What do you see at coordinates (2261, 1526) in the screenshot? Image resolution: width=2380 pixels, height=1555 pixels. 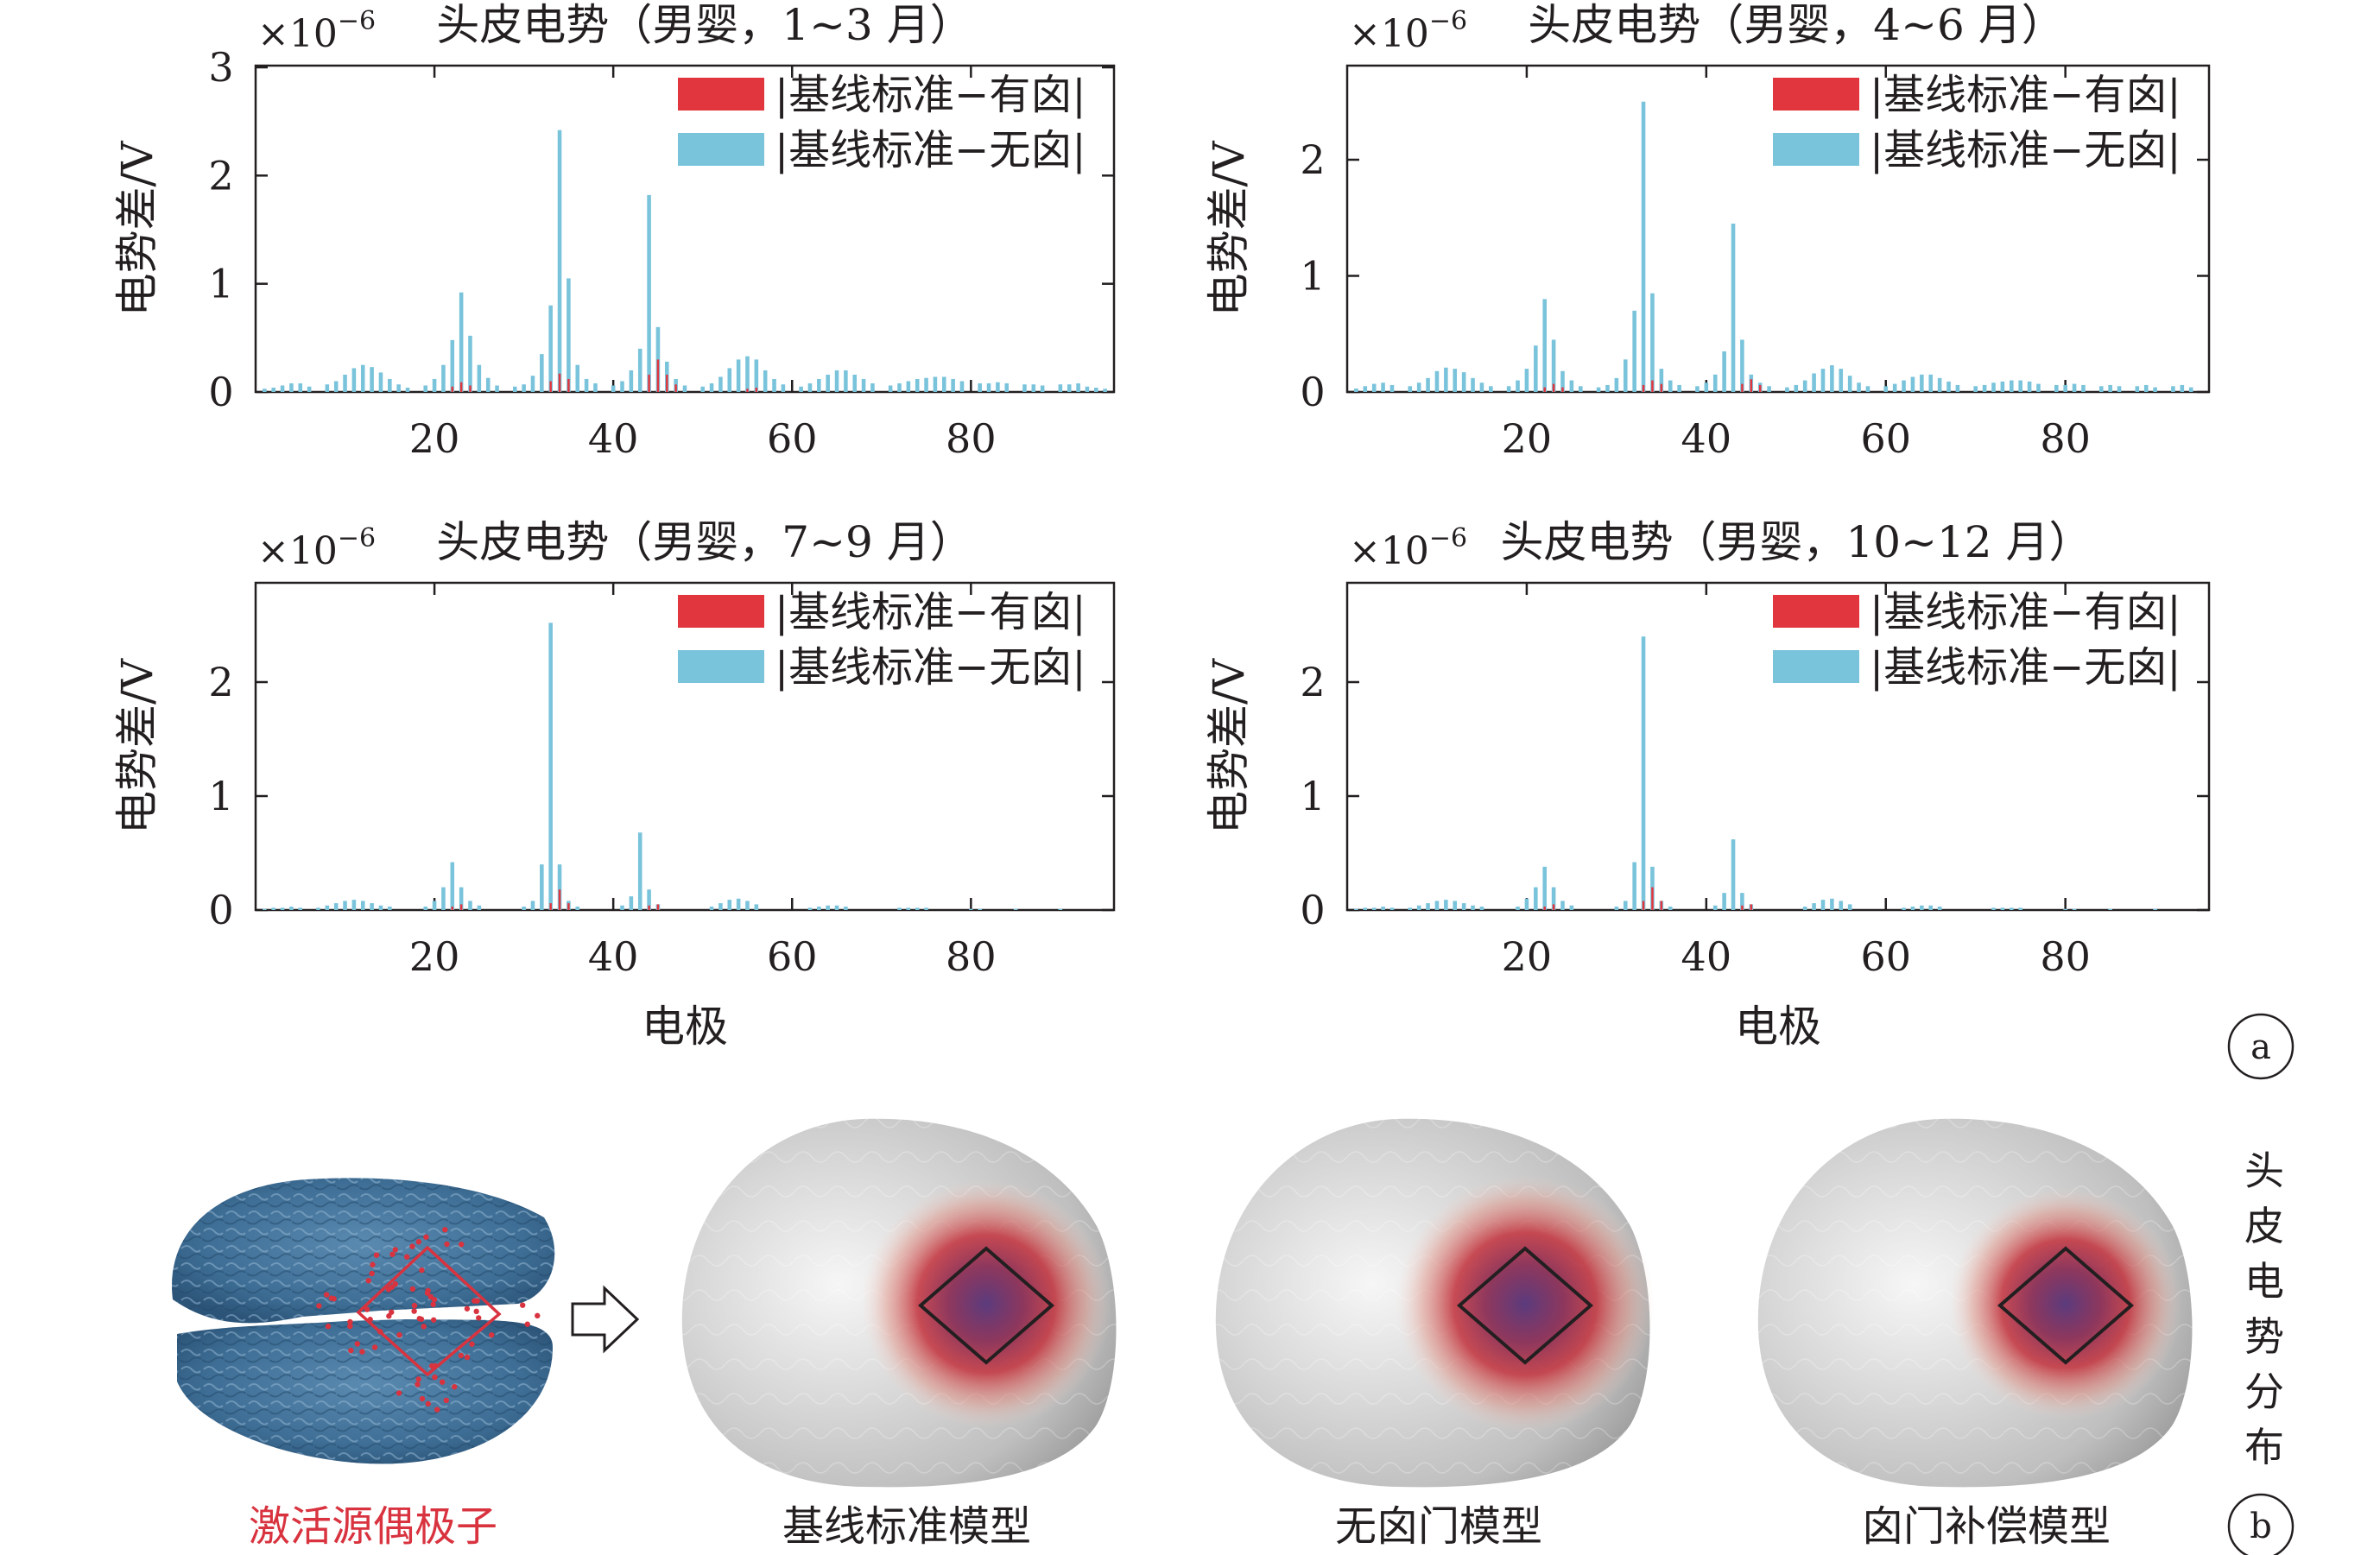 I see `panel-b-label: b` at bounding box center [2261, 1526].